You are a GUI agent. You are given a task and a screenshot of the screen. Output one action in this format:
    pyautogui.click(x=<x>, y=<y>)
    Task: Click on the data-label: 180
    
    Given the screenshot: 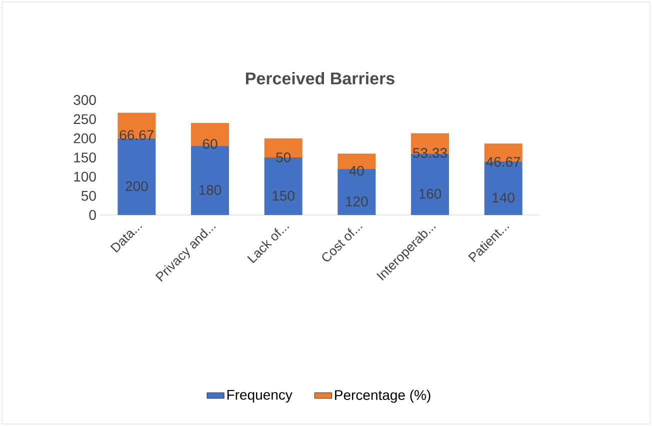 What is the action you would take?
    pyautogui.click(x=210, y=190)
    